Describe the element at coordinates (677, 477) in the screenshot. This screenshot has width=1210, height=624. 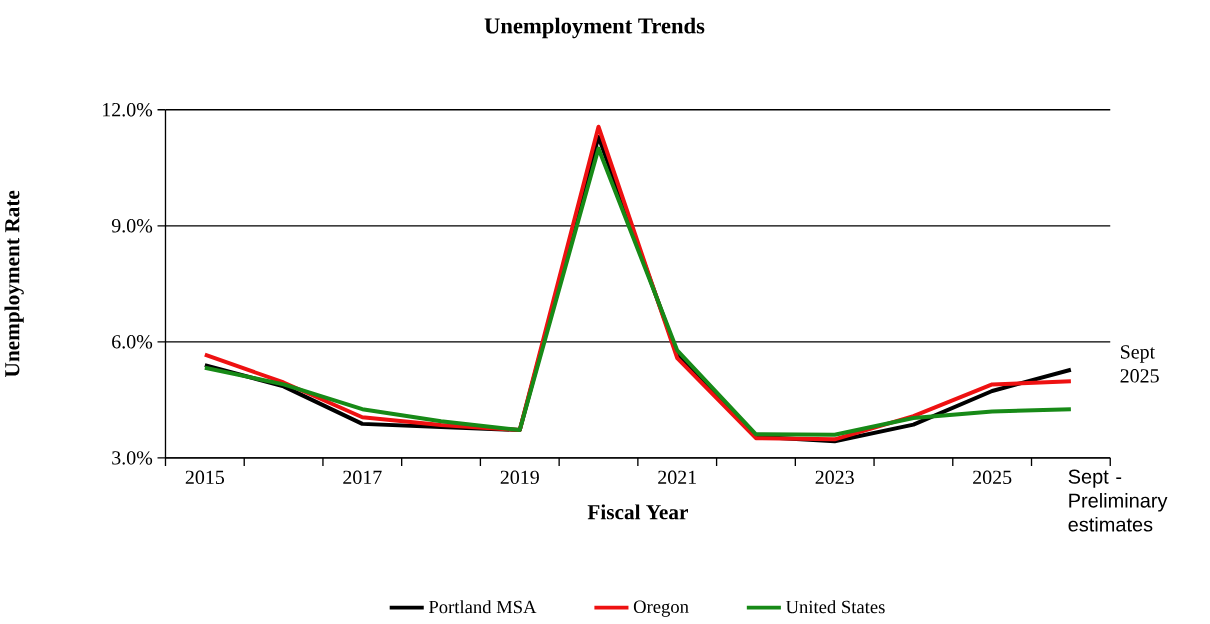
I see `x-tick-label: 2021` at that location.